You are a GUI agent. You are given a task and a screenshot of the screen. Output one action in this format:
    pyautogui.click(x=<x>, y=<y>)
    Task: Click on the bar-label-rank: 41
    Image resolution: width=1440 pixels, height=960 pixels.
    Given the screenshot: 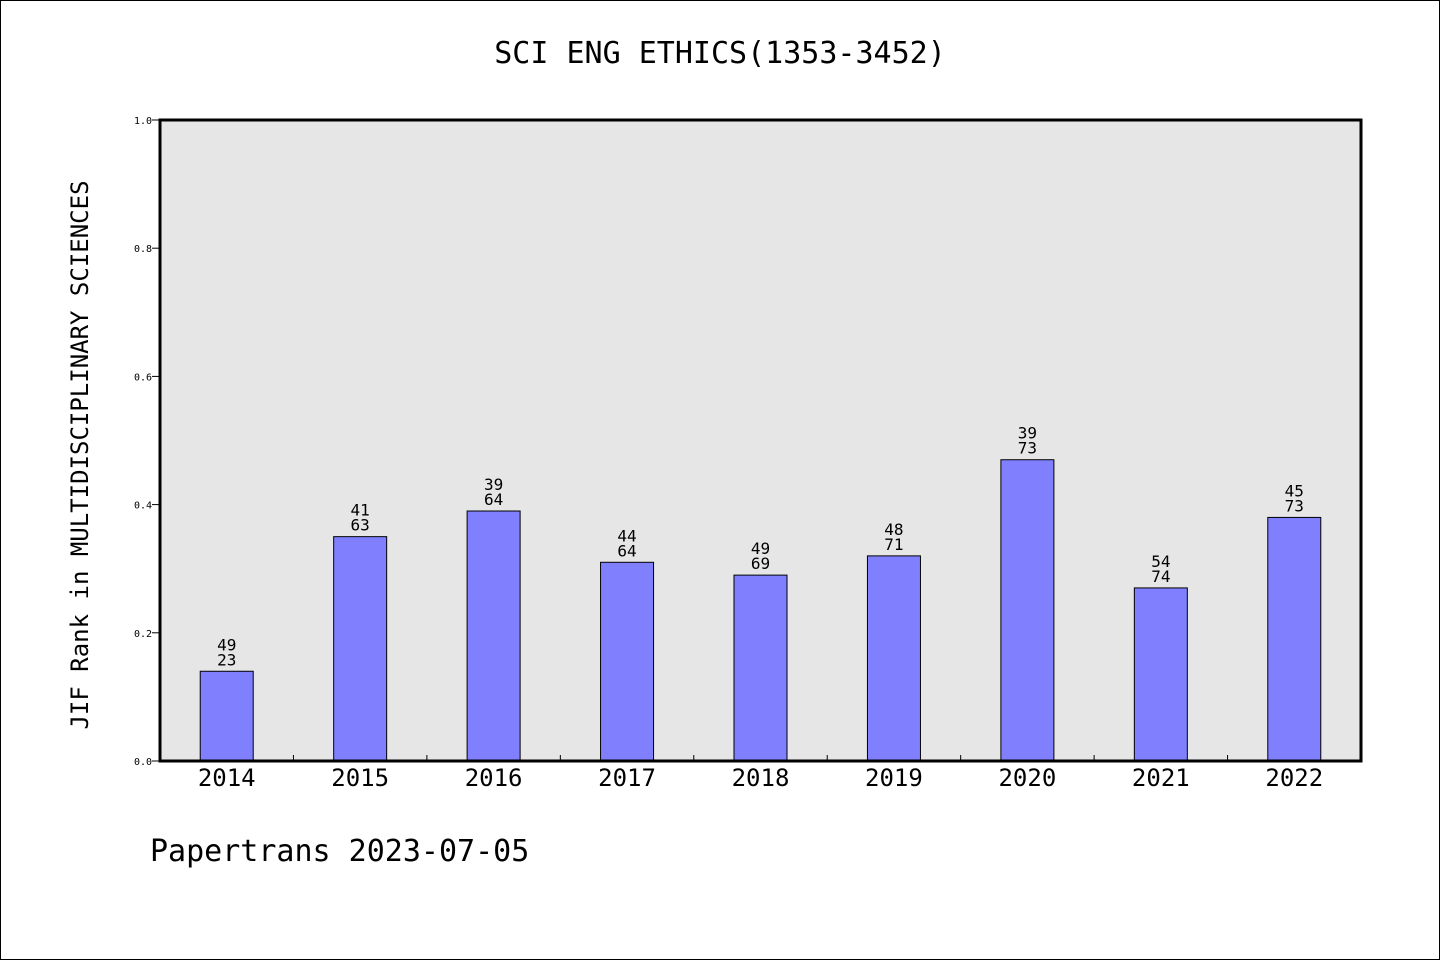 What is the action you would take?
    pyautogui.click(x=360, y=510)
    